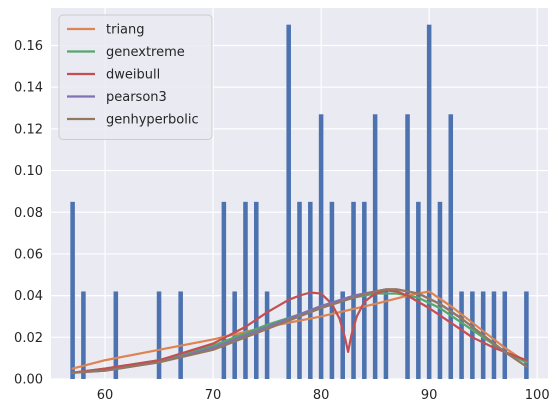  I want to click on y-tick-label: 0.08, so click(28, 213).